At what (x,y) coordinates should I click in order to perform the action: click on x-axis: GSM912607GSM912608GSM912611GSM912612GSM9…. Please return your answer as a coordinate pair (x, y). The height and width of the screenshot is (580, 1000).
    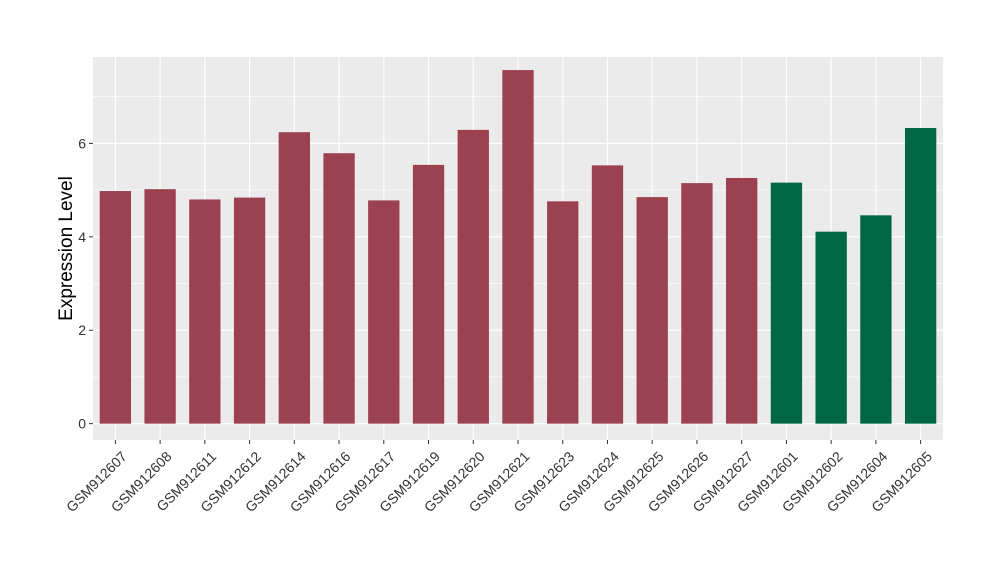
    Looking at the image, I should click on (499, 477).